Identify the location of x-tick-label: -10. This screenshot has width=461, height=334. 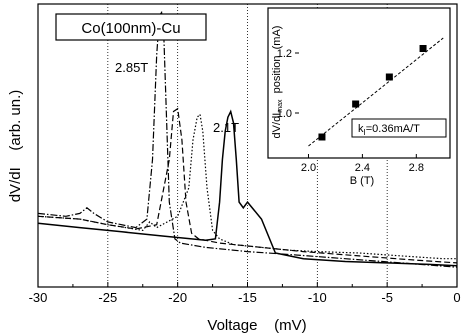
(317, 297).